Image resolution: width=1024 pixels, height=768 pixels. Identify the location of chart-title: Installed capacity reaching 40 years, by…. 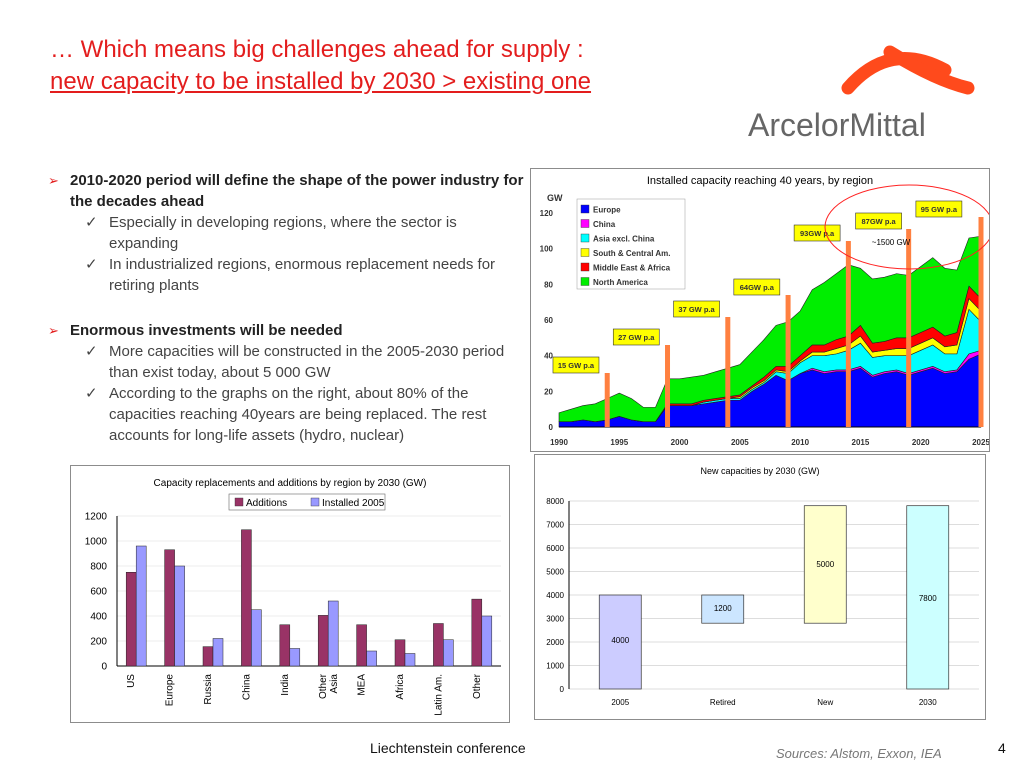
(760, 181).